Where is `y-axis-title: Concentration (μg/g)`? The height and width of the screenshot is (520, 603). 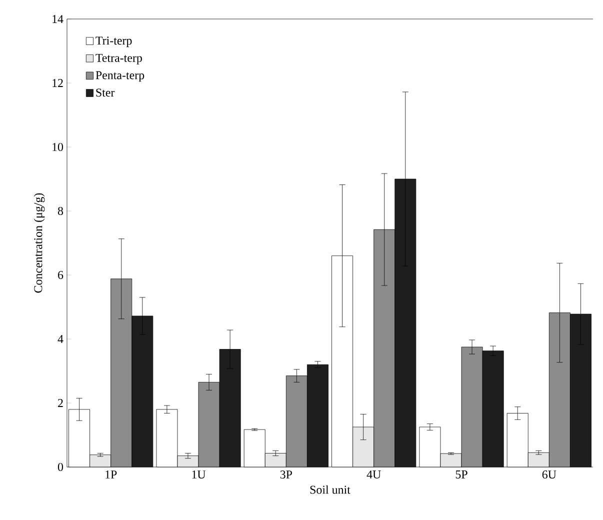 y-axis-title: Concentration (μg/g) is located at coordinates (39, 243).